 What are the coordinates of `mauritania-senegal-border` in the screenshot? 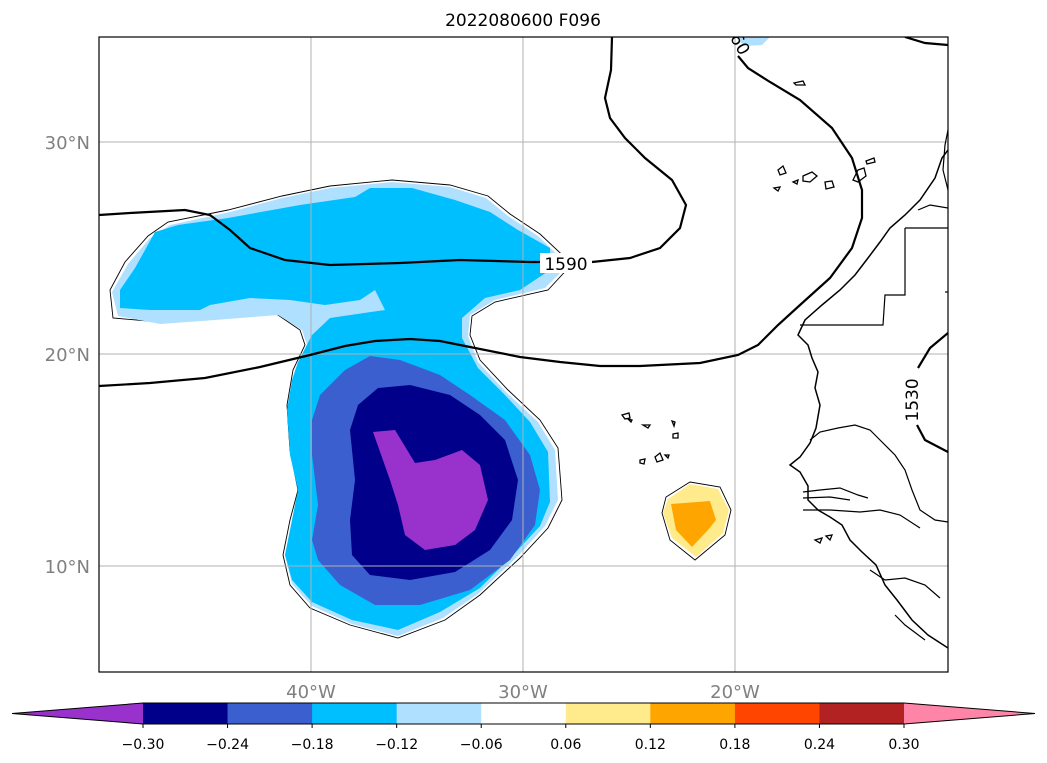 It's located at (878, 473).